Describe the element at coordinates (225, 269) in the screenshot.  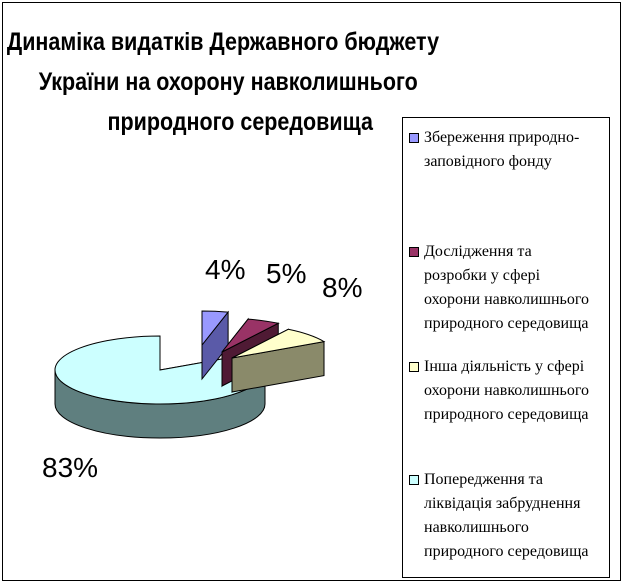
I see `data-label-0: 4%` at that location.